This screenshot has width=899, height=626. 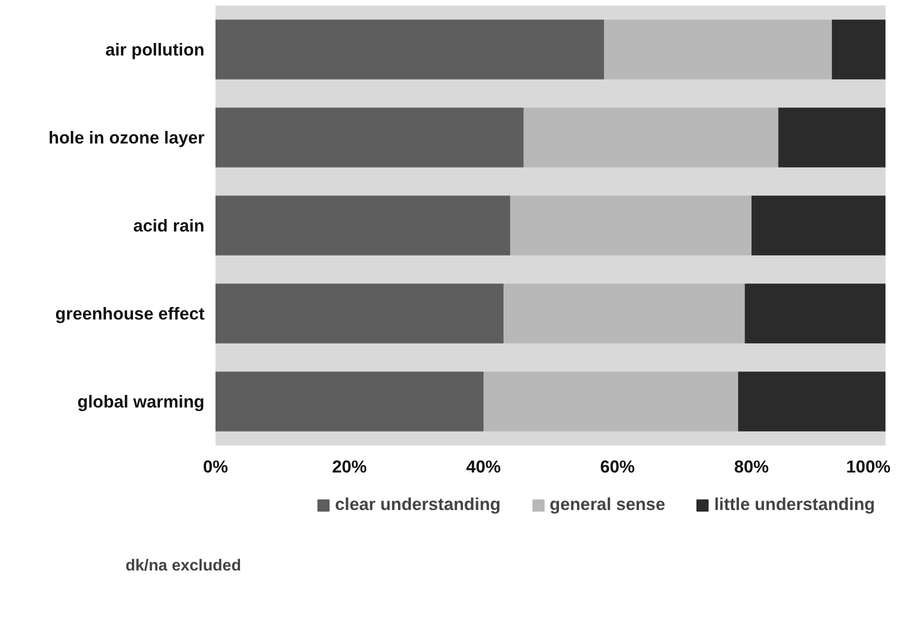 I want to click on x-tick-label: 60%, so click(x=617, y=466).